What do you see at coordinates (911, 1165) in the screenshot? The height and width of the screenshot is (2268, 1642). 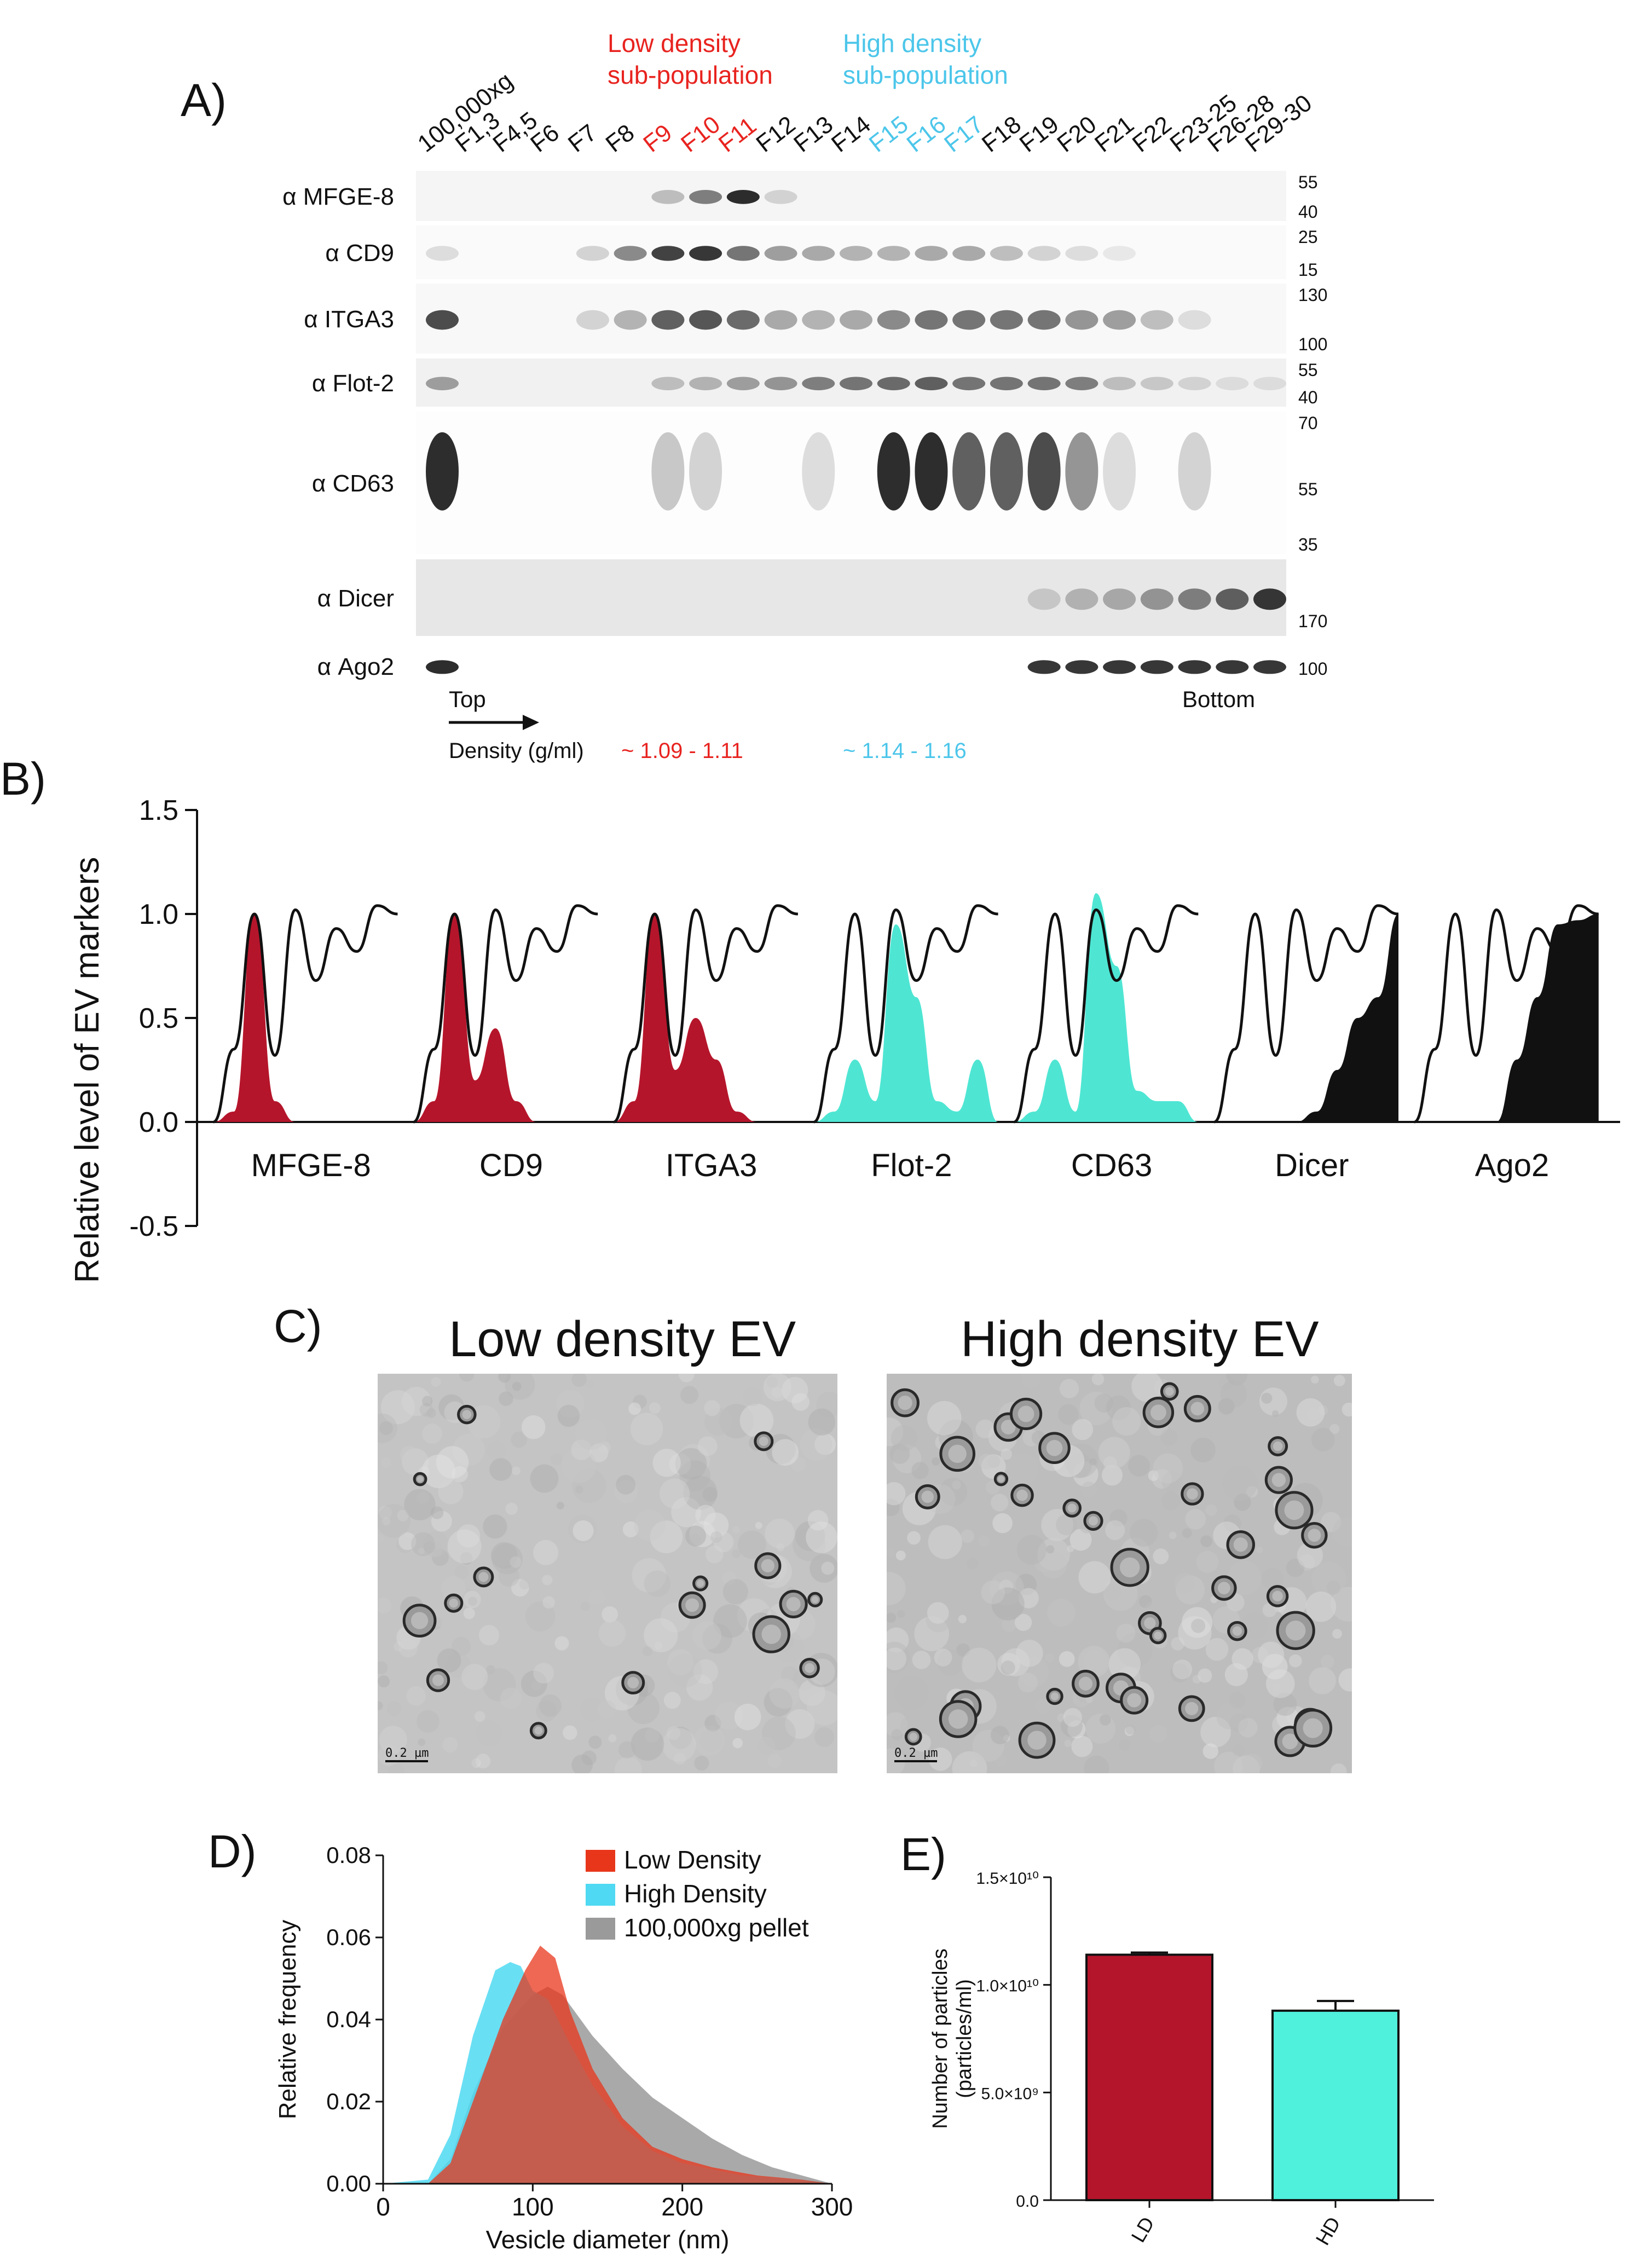 I see `b-category-label: Flot-2` at bounding box center [911, 1165].